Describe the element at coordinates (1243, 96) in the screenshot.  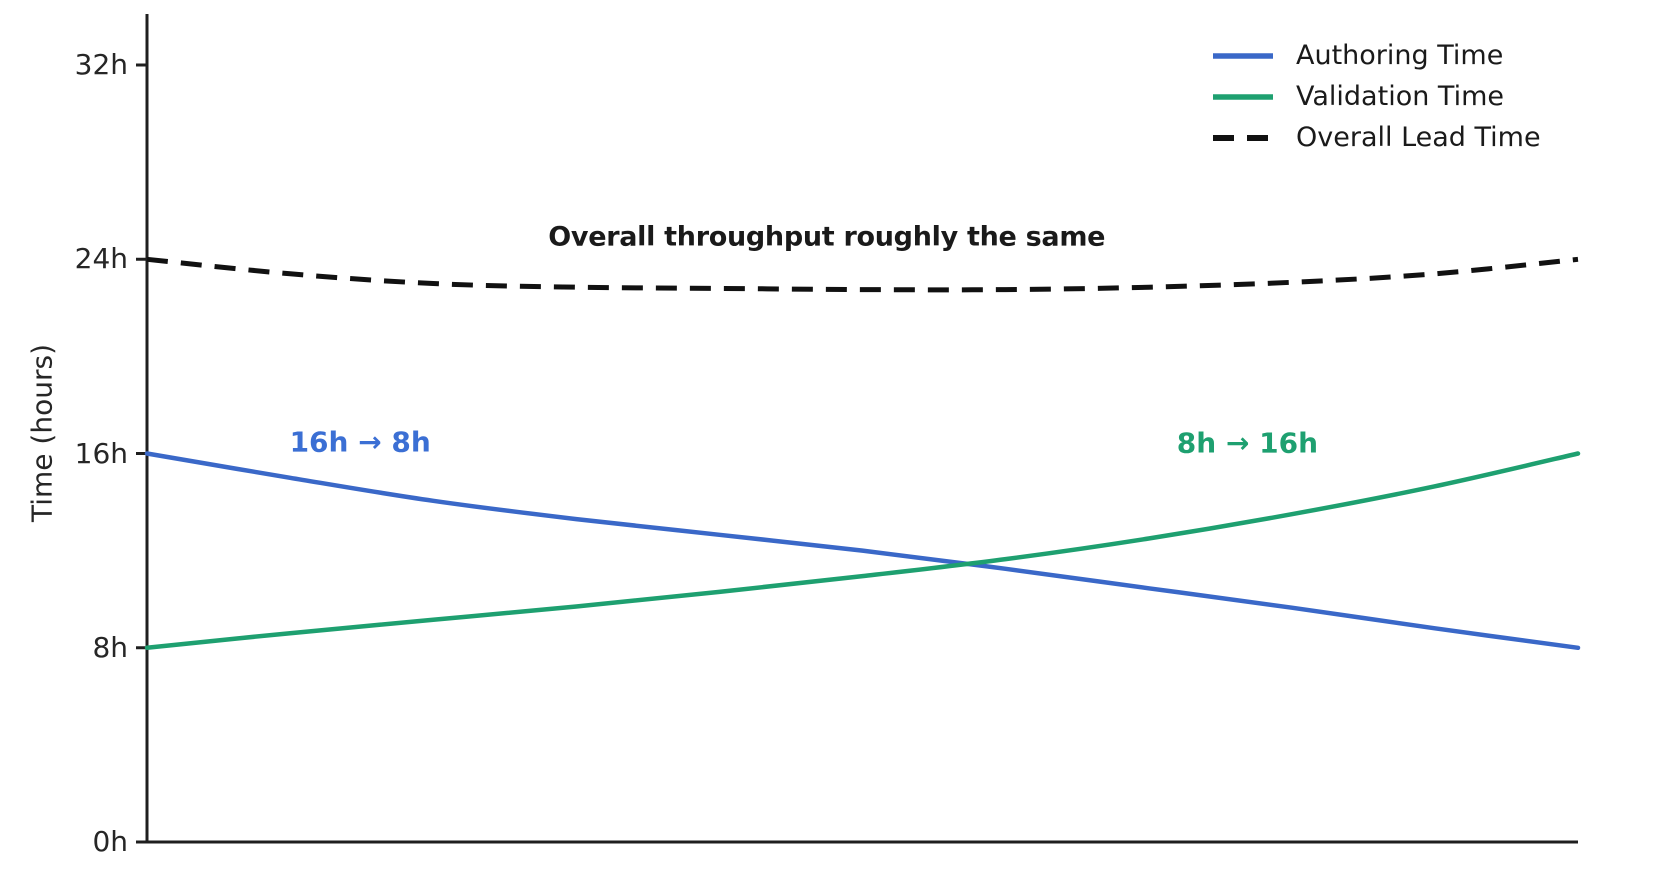
I see `validation-line-swatch-icon` at that location.